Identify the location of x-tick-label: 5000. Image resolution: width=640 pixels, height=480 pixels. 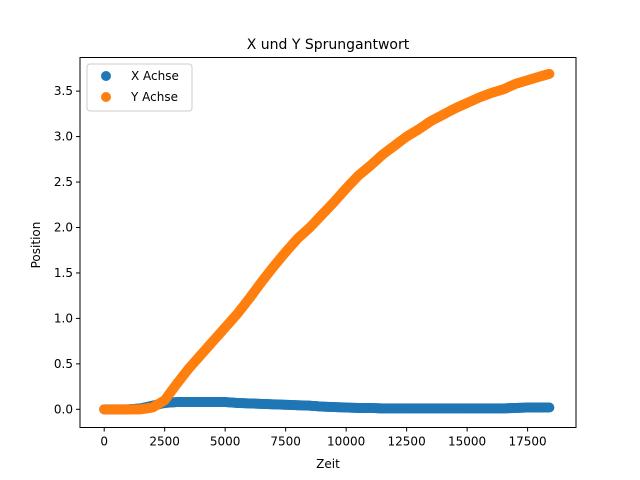
(225, 442).